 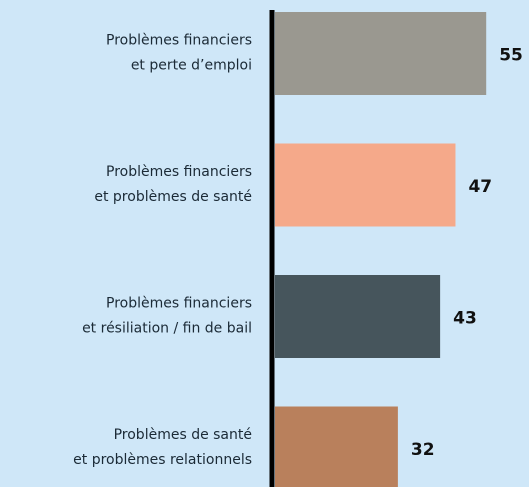 I want to click on category-label: et perte d’emploi, so click(x=191, y=66).